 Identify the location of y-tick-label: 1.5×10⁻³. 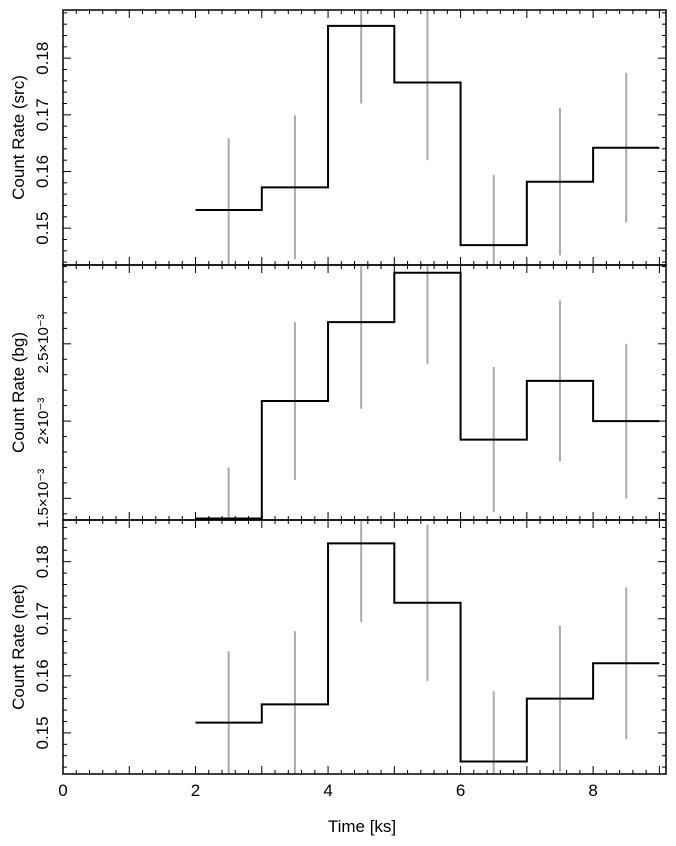
(43, 498).